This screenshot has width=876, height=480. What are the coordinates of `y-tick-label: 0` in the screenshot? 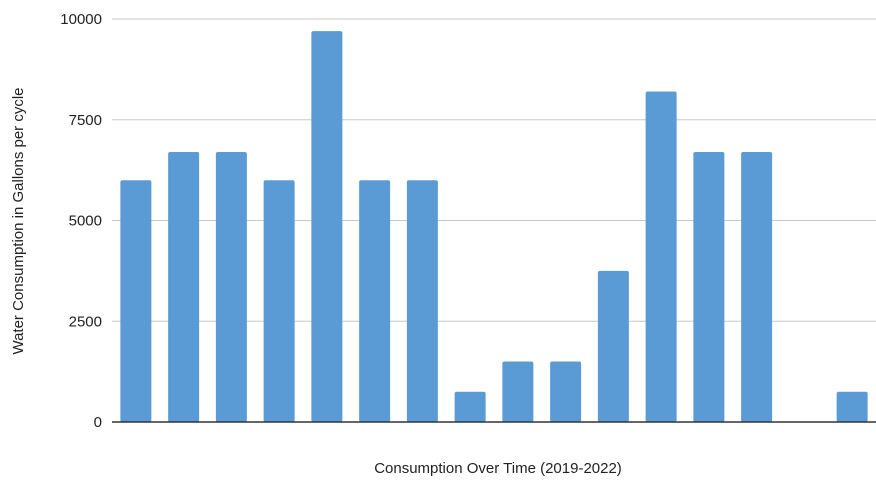 It's located at (98, 422).